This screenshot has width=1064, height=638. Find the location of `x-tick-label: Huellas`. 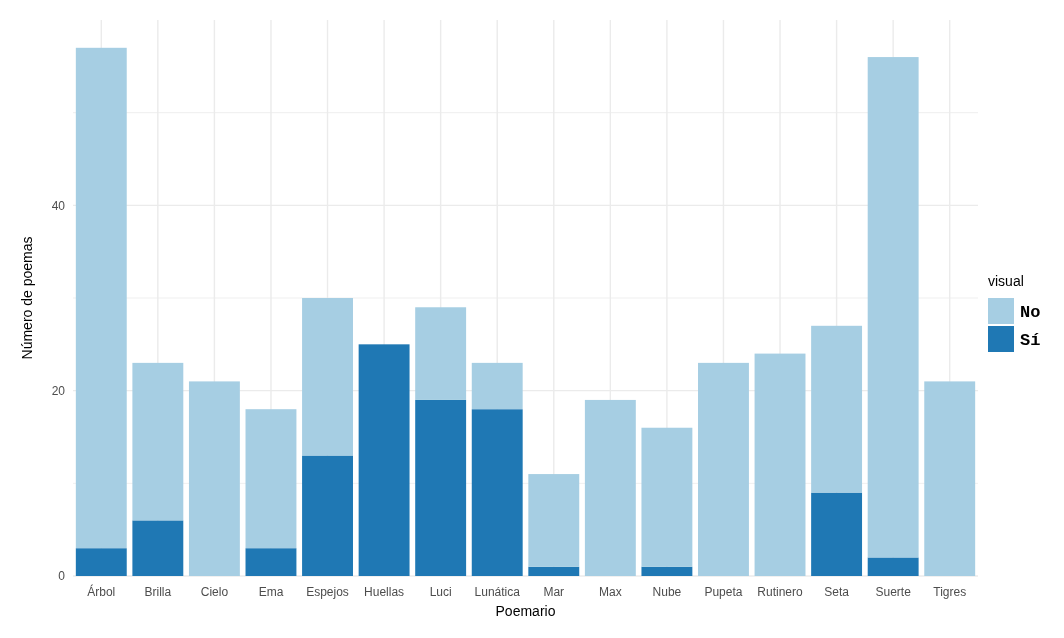

x-tick-label: Huellas is located at coordinates (384, 592).